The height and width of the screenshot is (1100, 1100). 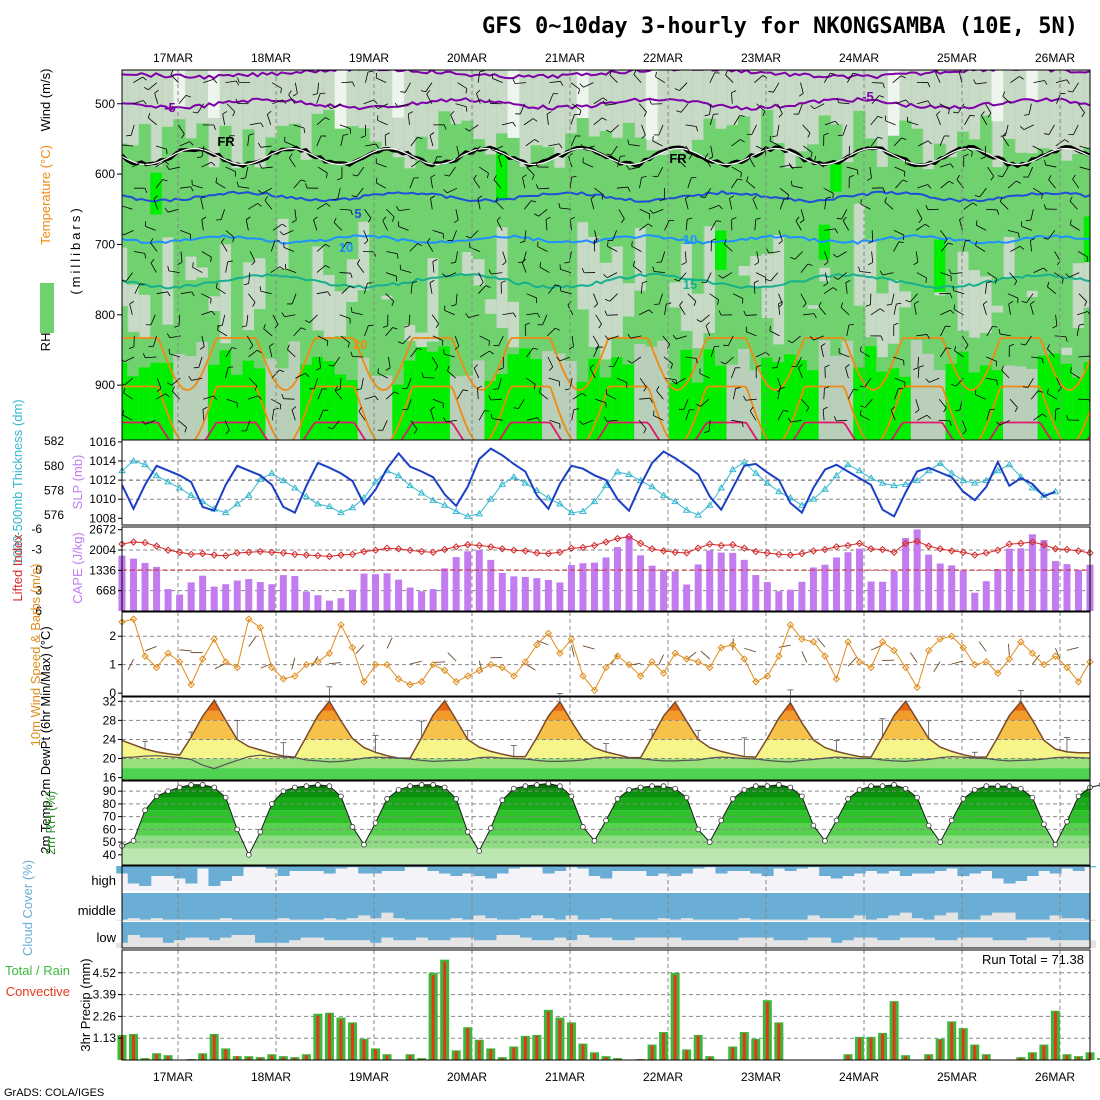 I want to click on rh-strip-dry, so click(x=928, y=396).